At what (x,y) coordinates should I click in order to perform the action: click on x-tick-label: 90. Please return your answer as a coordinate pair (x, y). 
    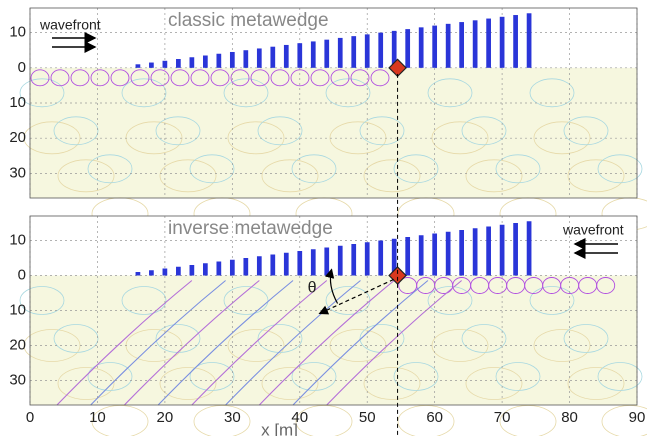
    Looking at the image, I should click on (637, 417).